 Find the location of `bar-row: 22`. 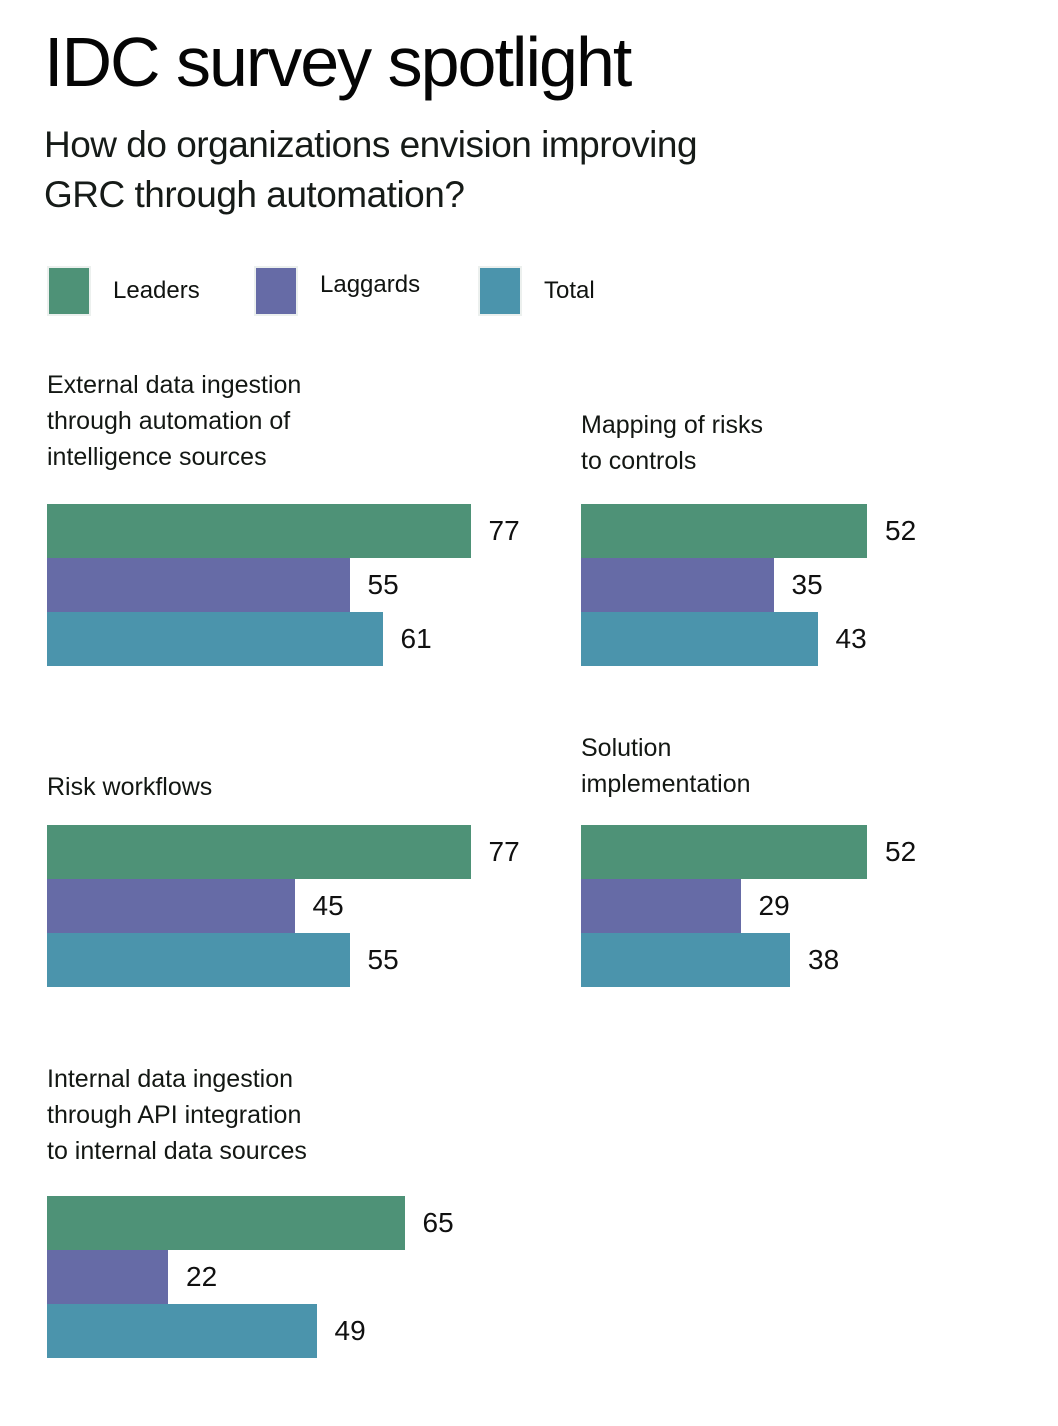

bar-row: 22 is located at coordinates (250, 1277).